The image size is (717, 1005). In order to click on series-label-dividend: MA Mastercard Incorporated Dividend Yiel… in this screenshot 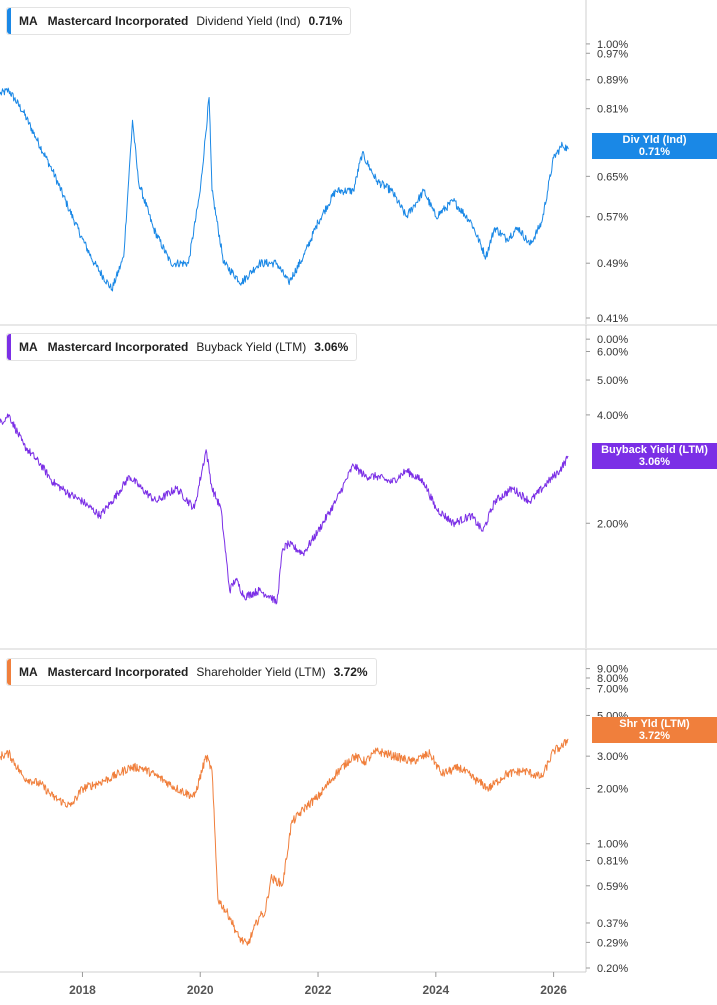, I will do `click(179, 21)`.